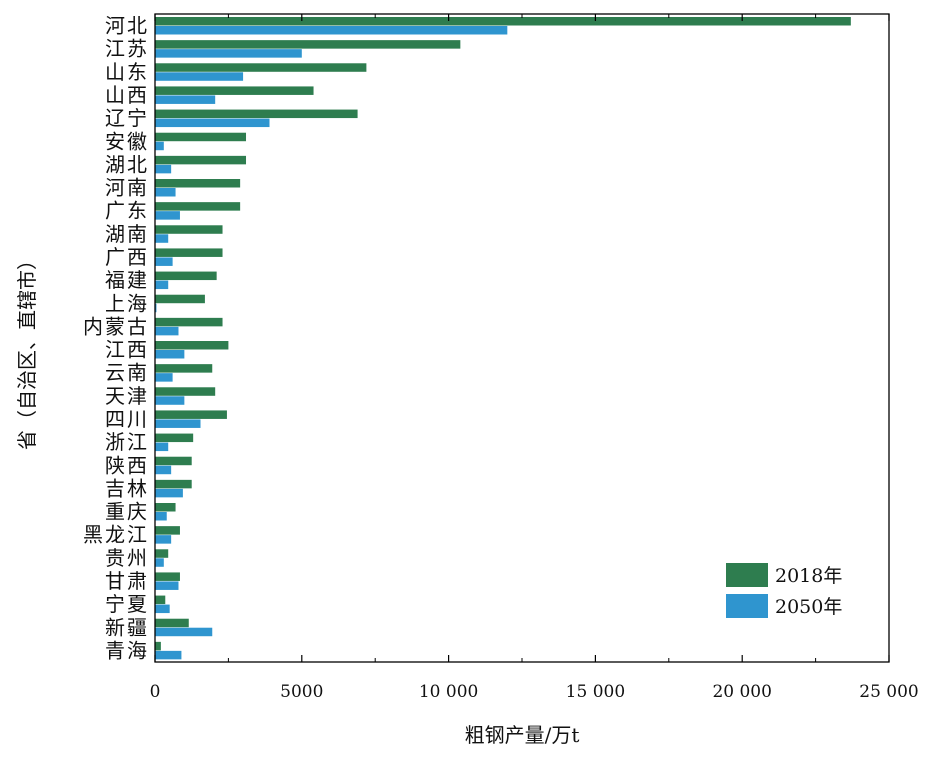 The image size is (932, 762). What do you see at coordinates (784, 590) in the screenshot?
I see `legend: 2018年 2050年` at bounding box center [784, 590].